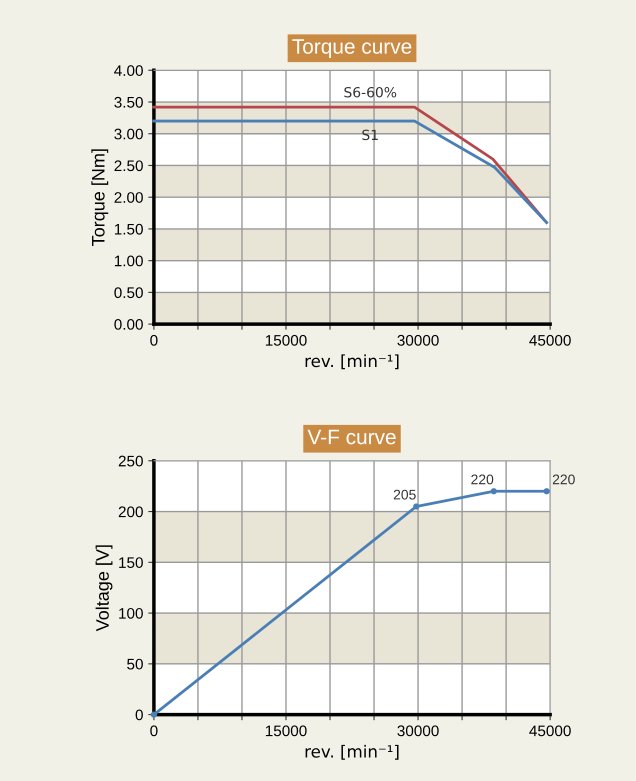 The height and width of the screenshot is (781, 636). What do you see at coordinates (128, 292) in the screenshot?
I see `y-tick-label: 0.50` at bounding box center [128, 292].